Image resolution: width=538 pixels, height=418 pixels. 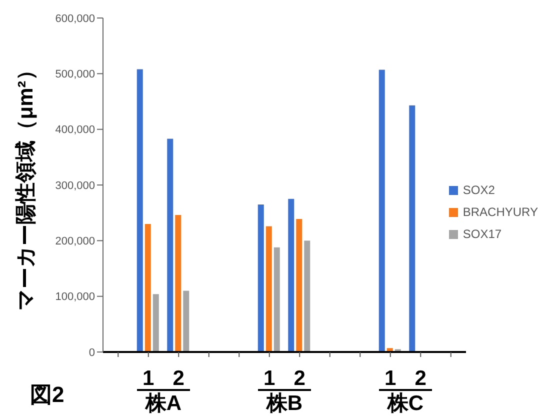 I want to click on y-tick-label: 300,000, so click(x=75, y=186).